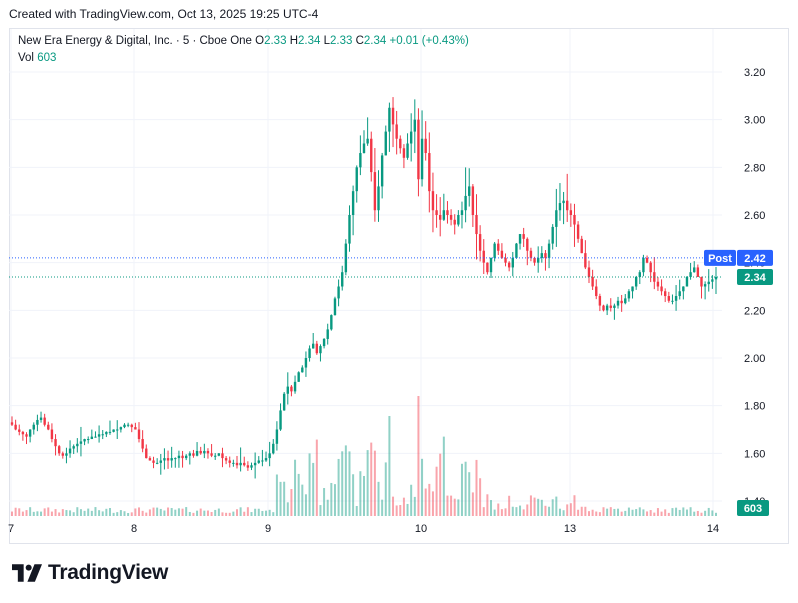 This screenshot has width=798, height=603. Describe the element at coordinates (268, 529) in the screenshot. I see `x-tick-label: 9` at that location.